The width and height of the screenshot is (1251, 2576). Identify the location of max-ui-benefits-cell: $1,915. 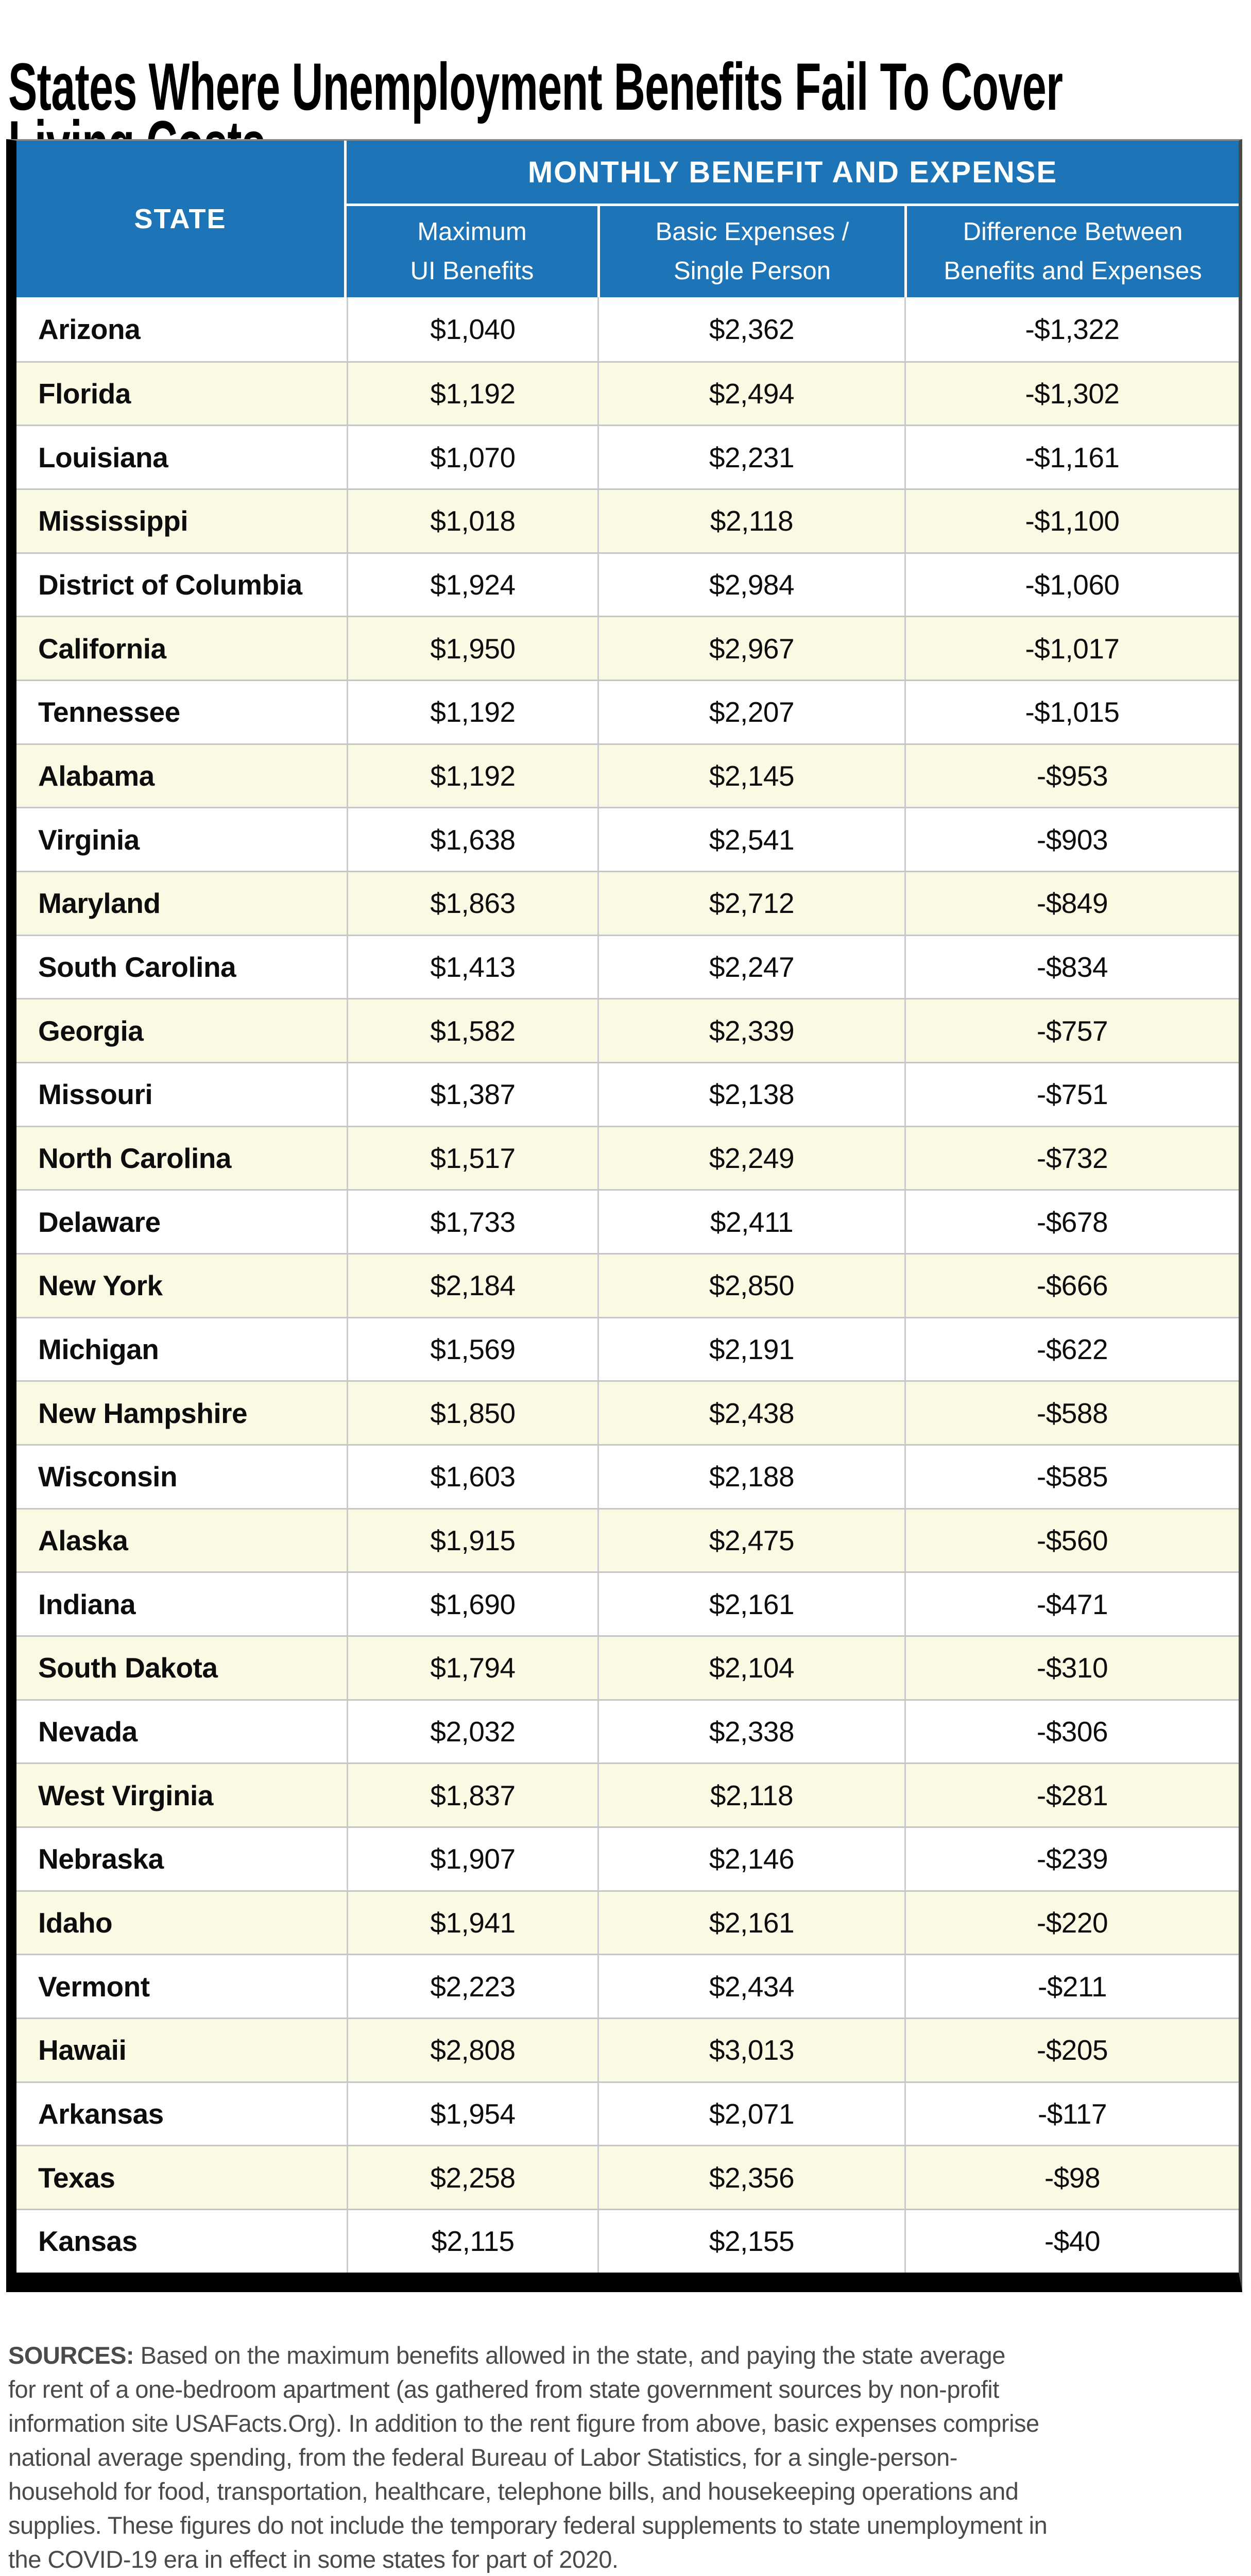
(472, 1540).